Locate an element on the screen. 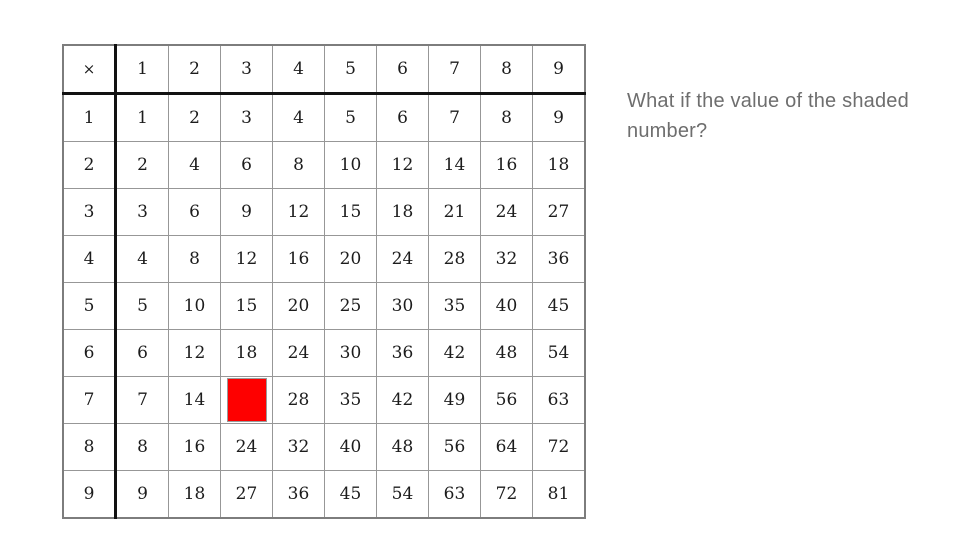 This screenshot has height=550, width=978. question-text: What if the value of the shaded number? is located at coordinates (768, 116).